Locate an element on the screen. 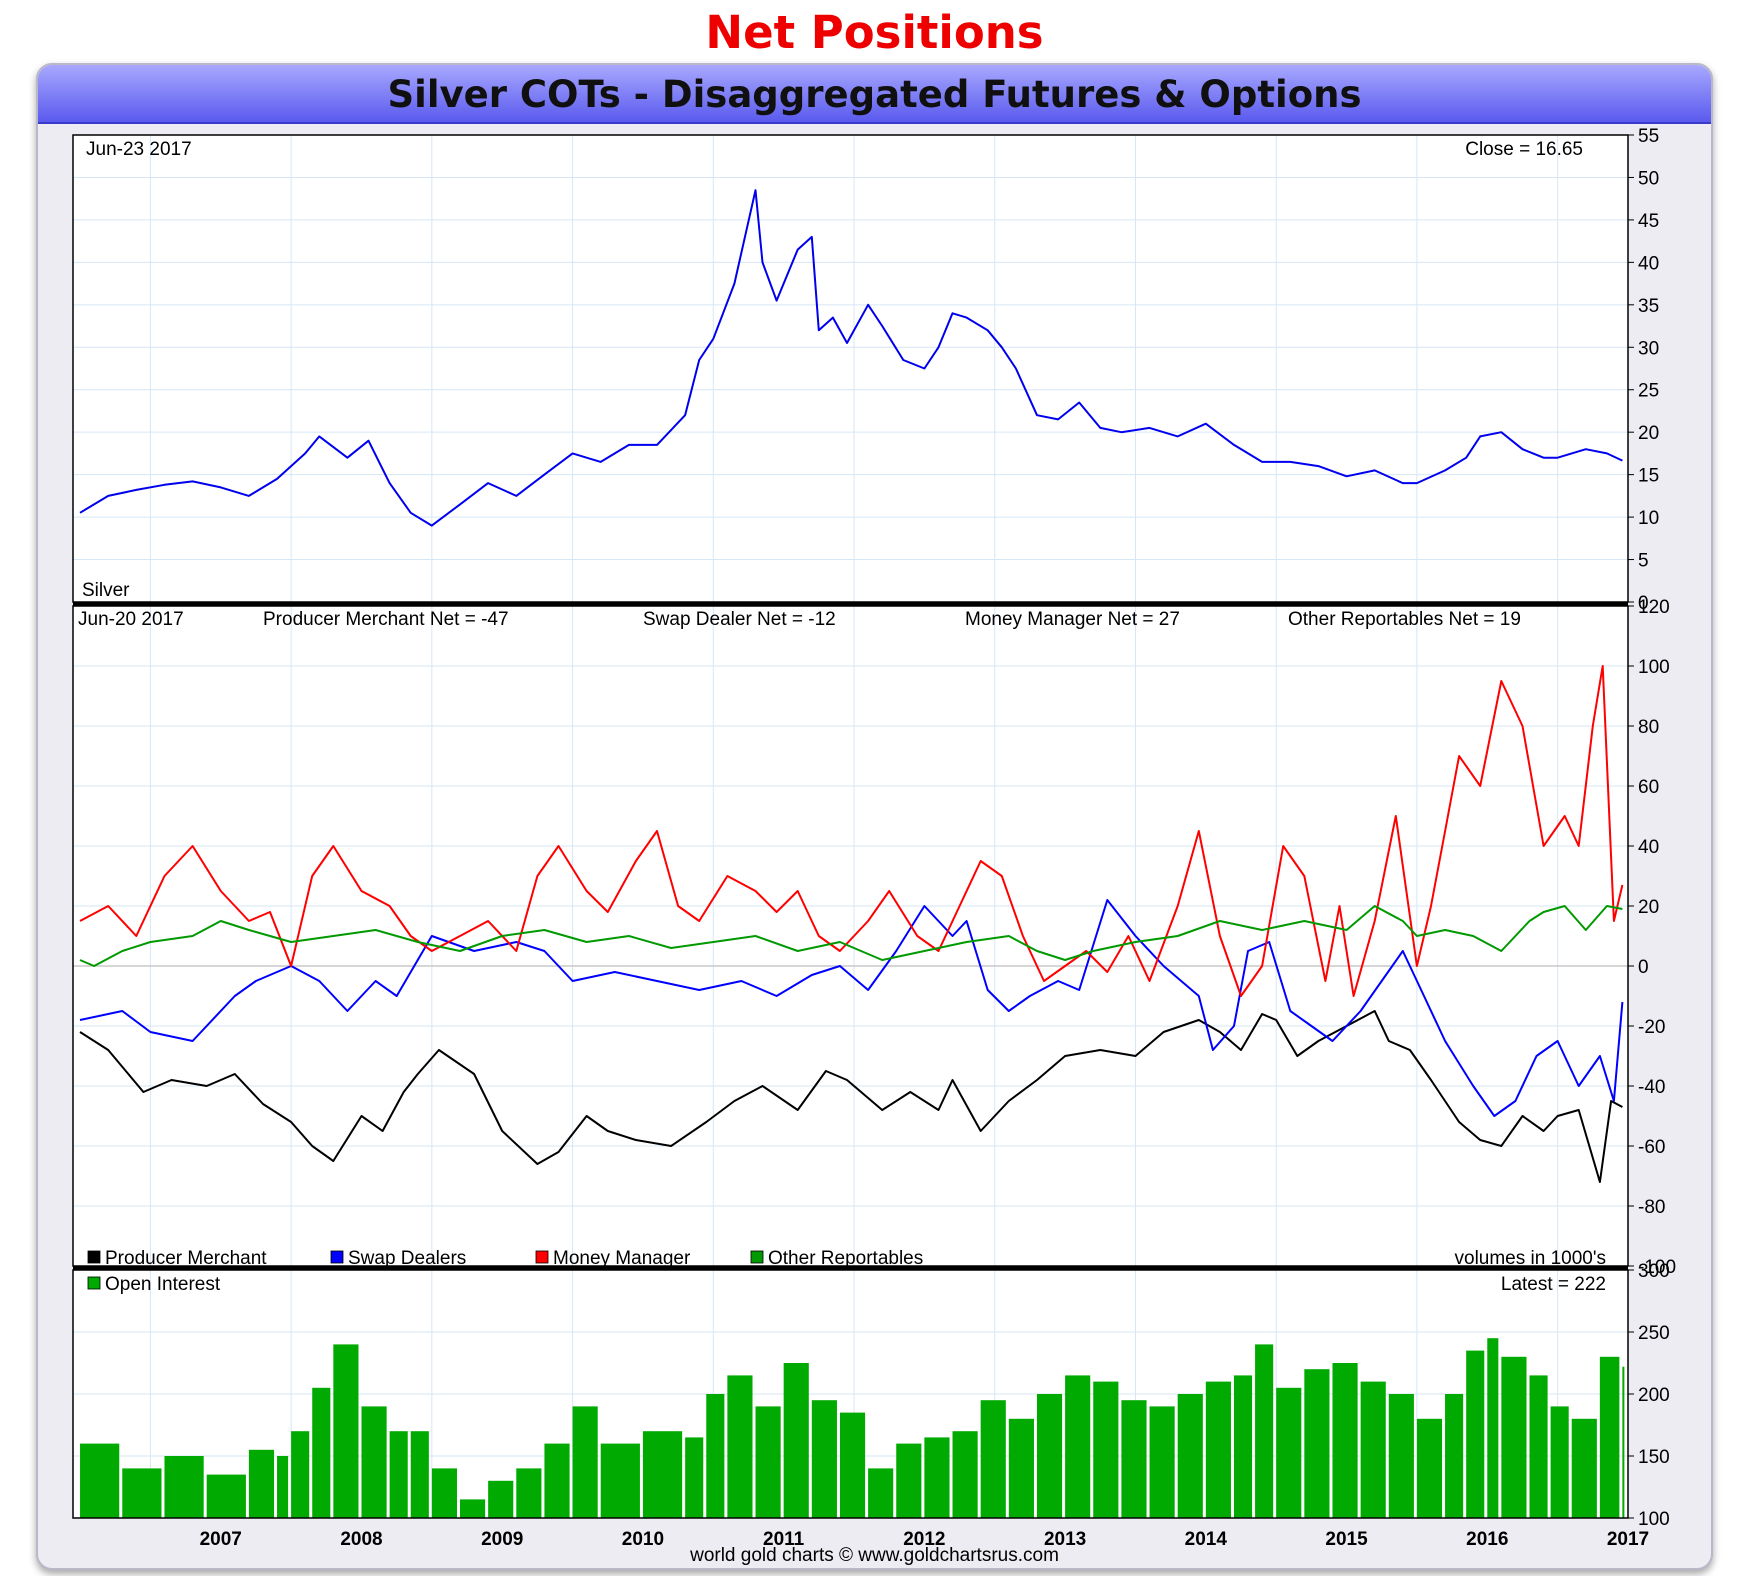  page-title: Net Positions is located at coordinates (874, 32).